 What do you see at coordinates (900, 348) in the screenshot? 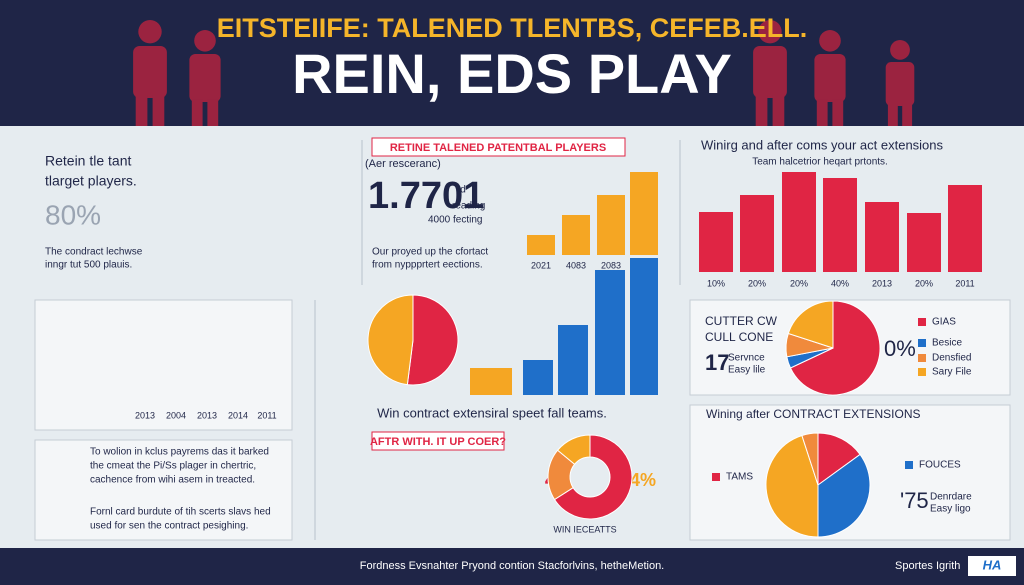
I see `pct: 0%` at bounding box center [900, 348].